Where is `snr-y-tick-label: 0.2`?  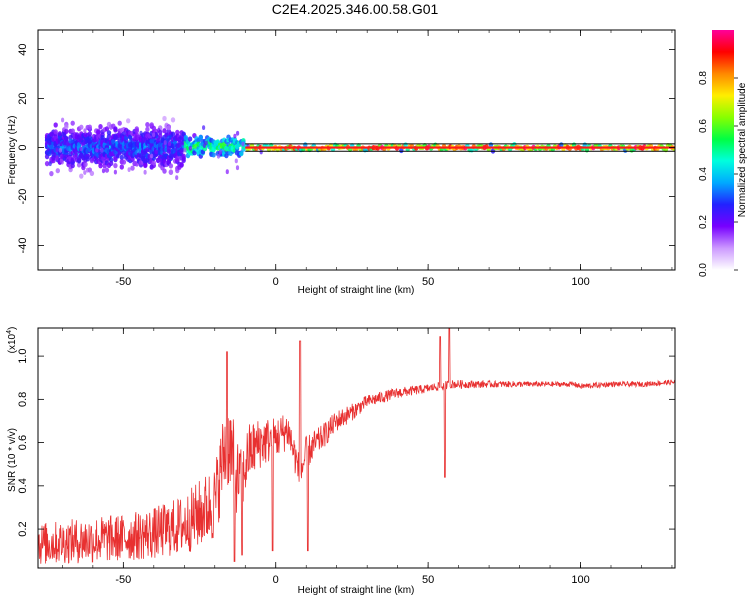
snr-y-tick-label: 0.2 is located at coordinates (23, 528).